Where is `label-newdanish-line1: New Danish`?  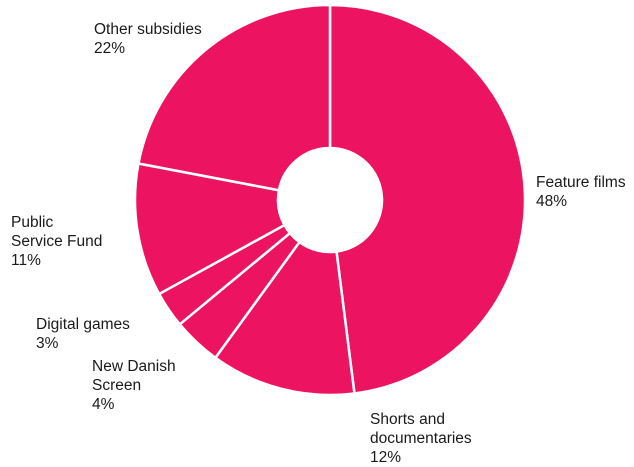
label-newdanish-line1: New Danish is located at coordinates (134, 366).